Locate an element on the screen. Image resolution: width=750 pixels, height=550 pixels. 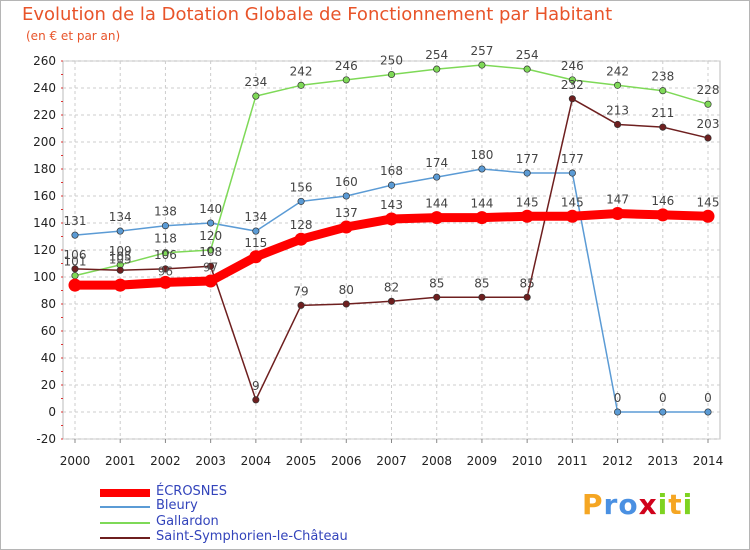
data-label: 238 is located at coordinates (662, 77).